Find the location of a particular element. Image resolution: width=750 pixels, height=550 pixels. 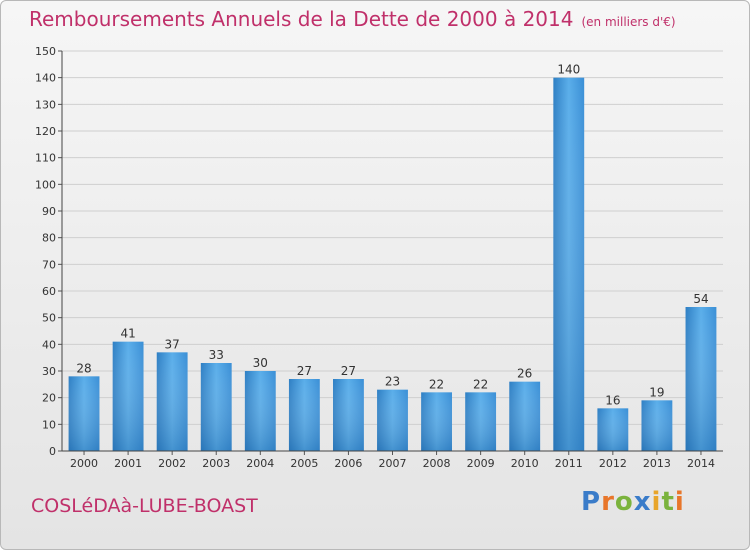

data-label: 26 is located at coordinates (524, 374).